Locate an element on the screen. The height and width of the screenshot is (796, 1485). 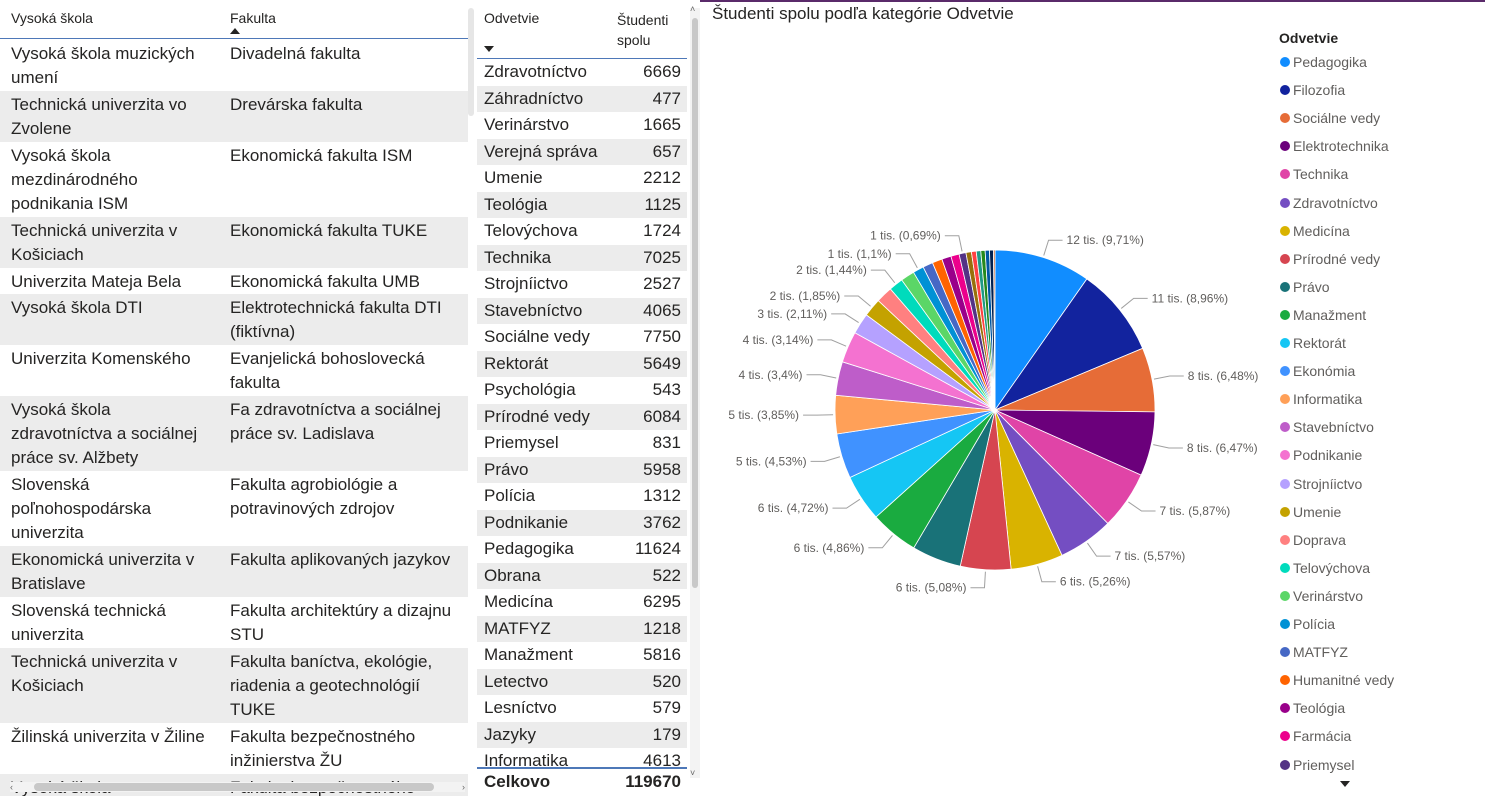
scroll-right-icon: › is located at coordinates (463, 787).